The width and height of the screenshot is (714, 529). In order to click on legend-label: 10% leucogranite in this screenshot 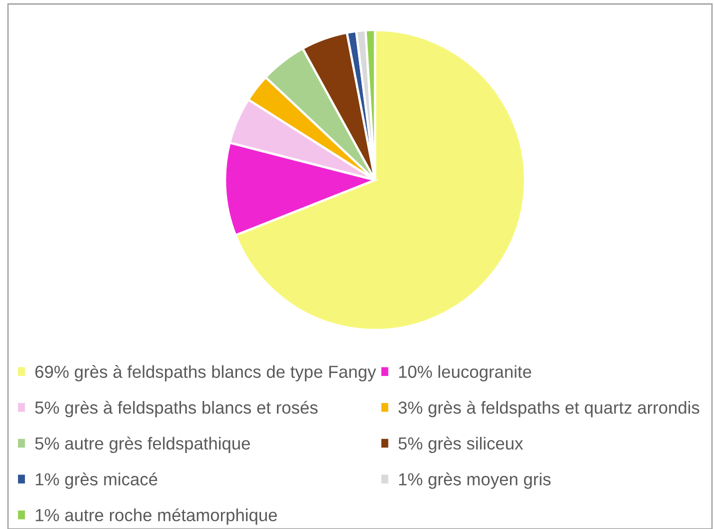, I will do `click(465, 373)`.